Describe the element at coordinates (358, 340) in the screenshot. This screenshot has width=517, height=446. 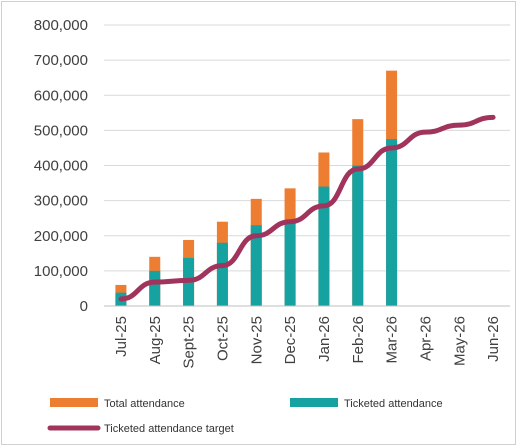
I see `x-tick-label: Feb-26` at that location.